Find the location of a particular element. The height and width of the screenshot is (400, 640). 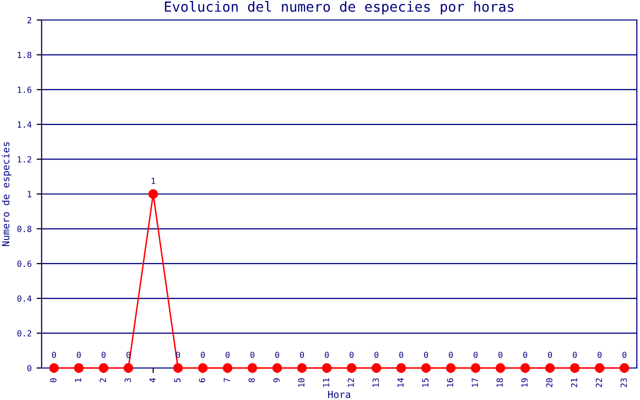

chart-title: Evolucion del numero de especies por horas is located at coordinates (339, 8).